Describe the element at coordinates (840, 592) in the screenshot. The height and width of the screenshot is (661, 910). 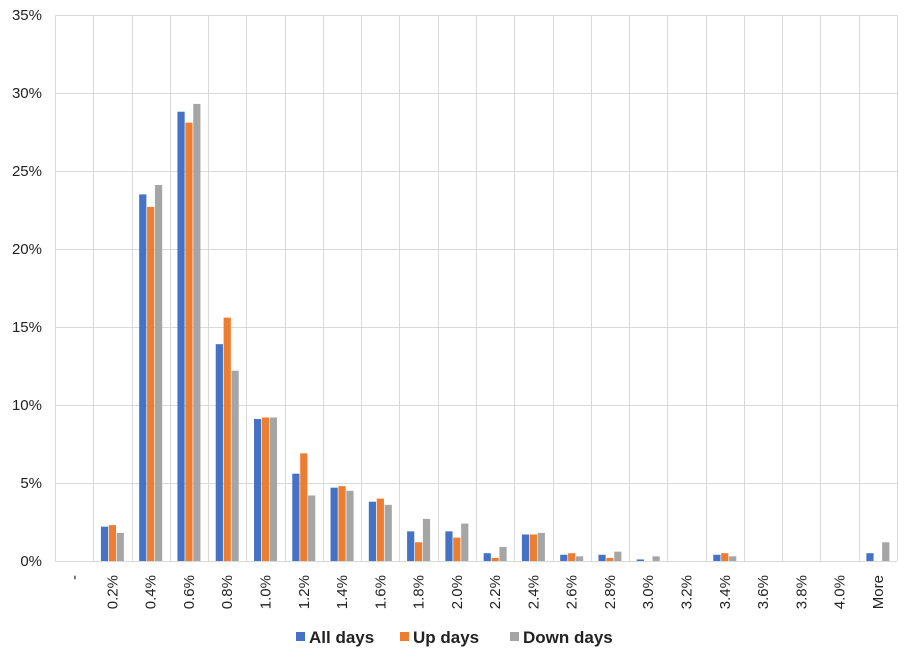
I see `x-tick-label: 4.0%` at that location.